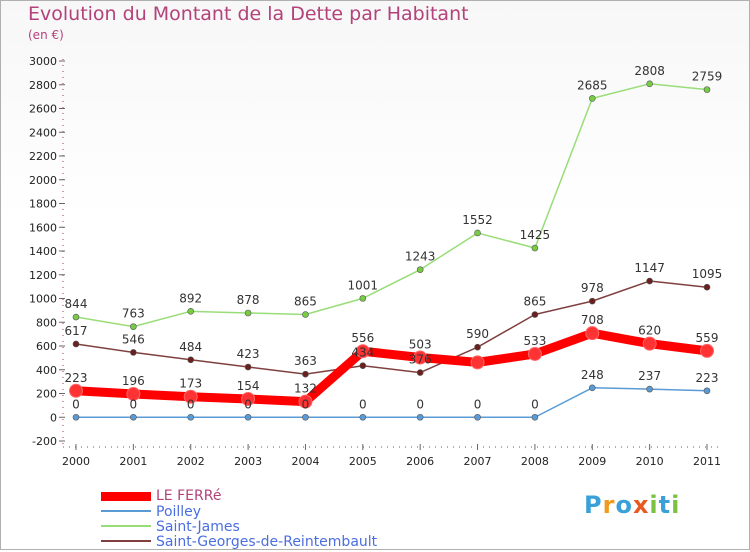  Describe the element at coordinates (362, 338) in the screenshot. I see `data-label: 556` at that location.